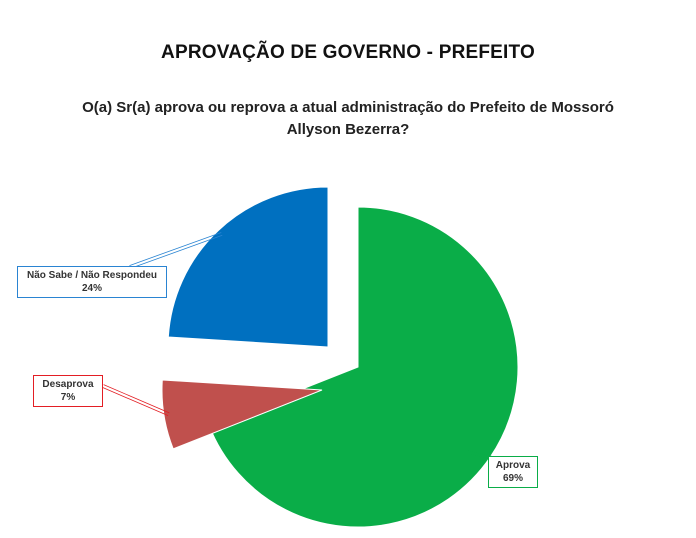 Image resolution: width=696 pixels, height=538 pixels. Describe the element at coordinates (91, 288) in the screenshot. I see `label-value: 24%` at that location.